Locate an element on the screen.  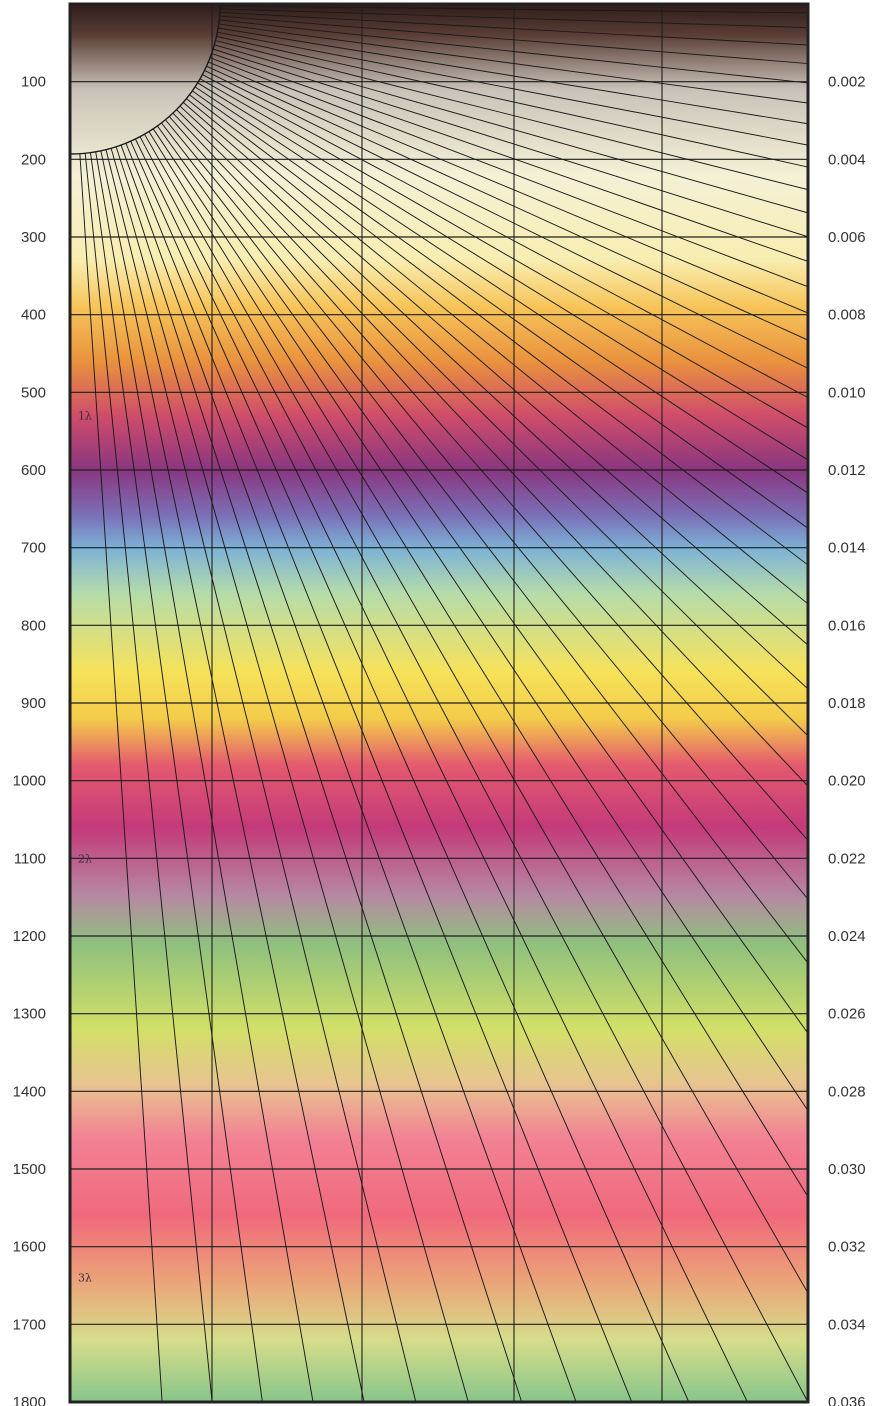
left-tick-label: 1100 is located at coordinates (30, 858).